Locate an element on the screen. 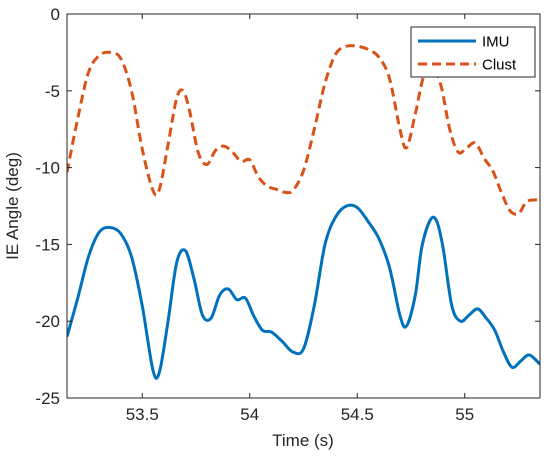 The width and height of the screenshot is (550, 460). x-tick-label: 54 is located at coordinates (249, 414).